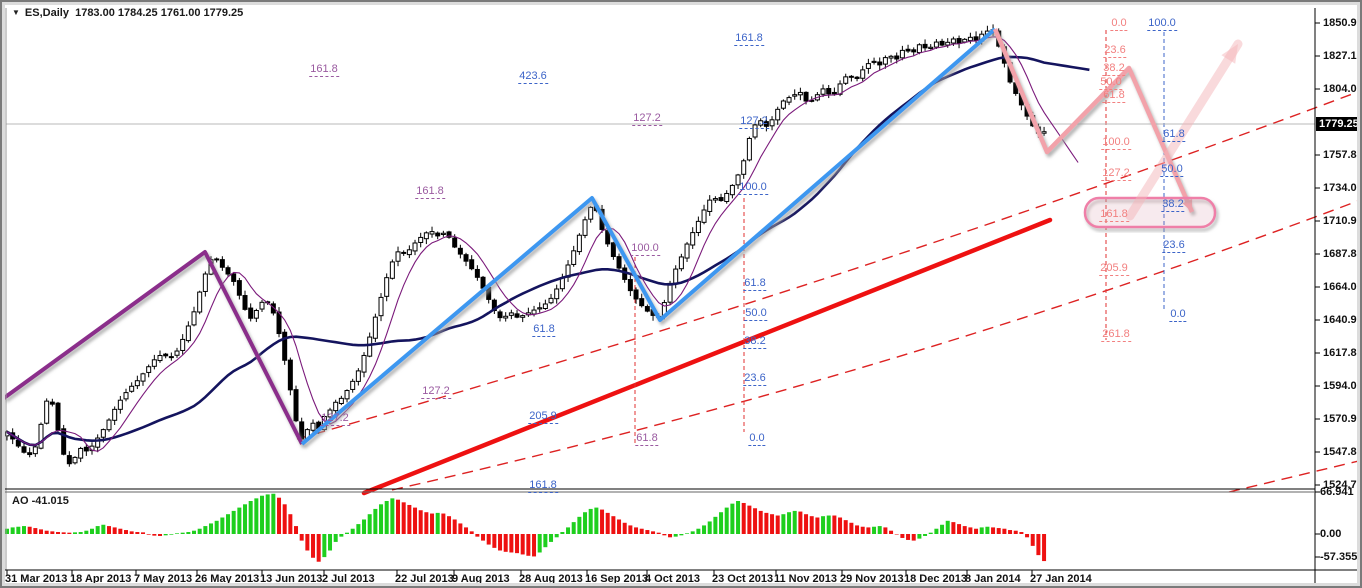 This screenshot has width=1362, height=588. I want to click on highlight-oval, so click(1150, 212).